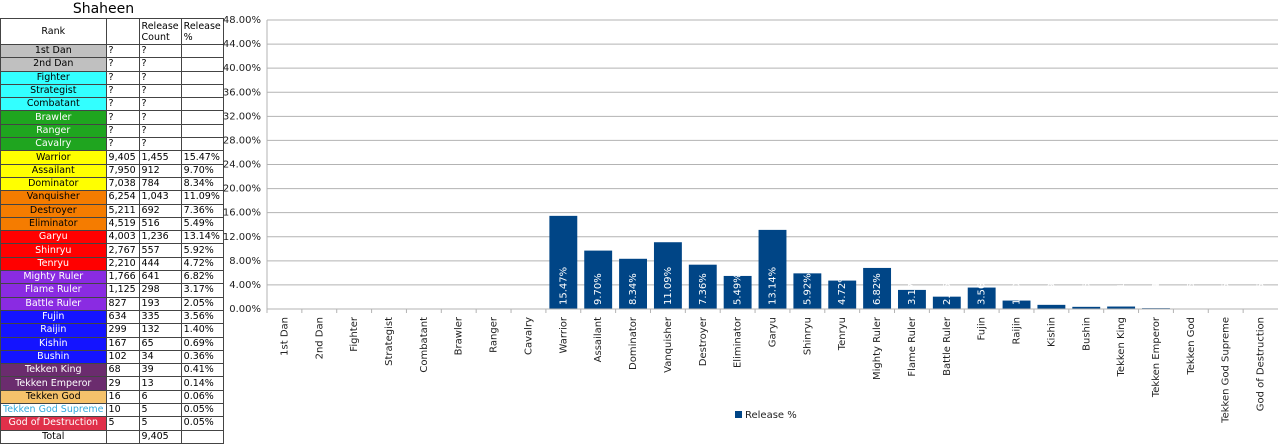  What do you see at coordinates (842, 289) in the screenshot?
I see `value-label: 4.72%` at bounding box center [842, 289].